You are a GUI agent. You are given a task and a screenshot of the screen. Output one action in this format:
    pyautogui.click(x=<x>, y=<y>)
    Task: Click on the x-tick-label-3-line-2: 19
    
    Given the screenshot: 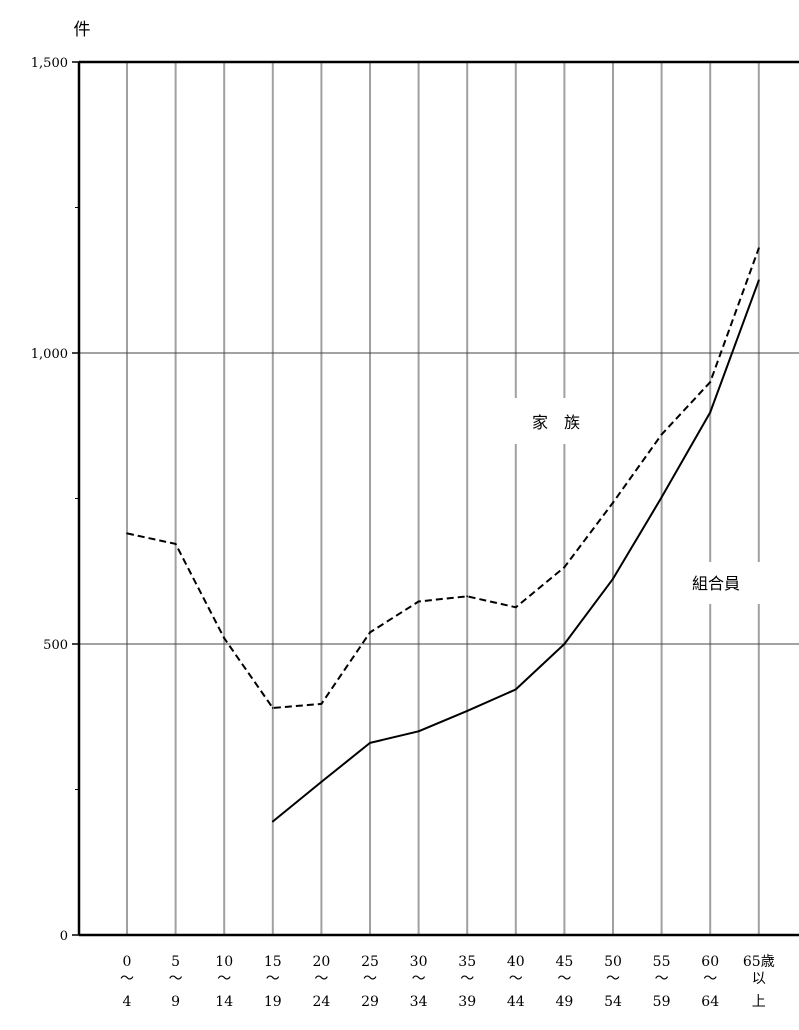 What is the action you would take?
    pyautogui.click(x=273, y=1002)
    